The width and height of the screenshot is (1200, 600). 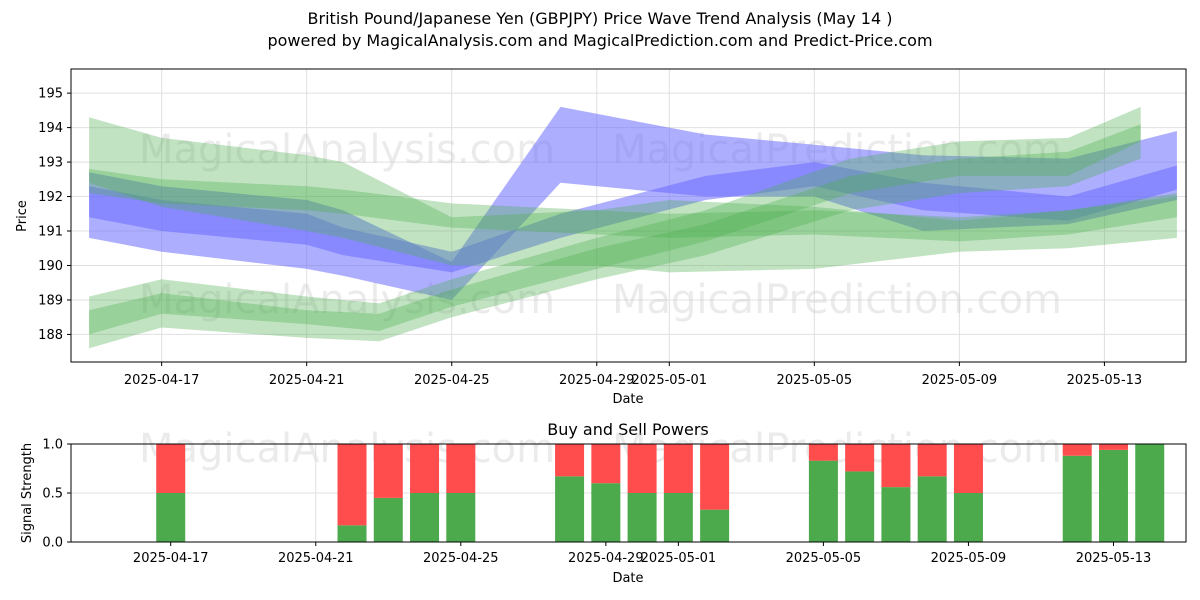 What do you see at coordinates (50, 266) in the screenshot?
I see `price-y-tick-label-2: 190` at bounding box center [50, 266].